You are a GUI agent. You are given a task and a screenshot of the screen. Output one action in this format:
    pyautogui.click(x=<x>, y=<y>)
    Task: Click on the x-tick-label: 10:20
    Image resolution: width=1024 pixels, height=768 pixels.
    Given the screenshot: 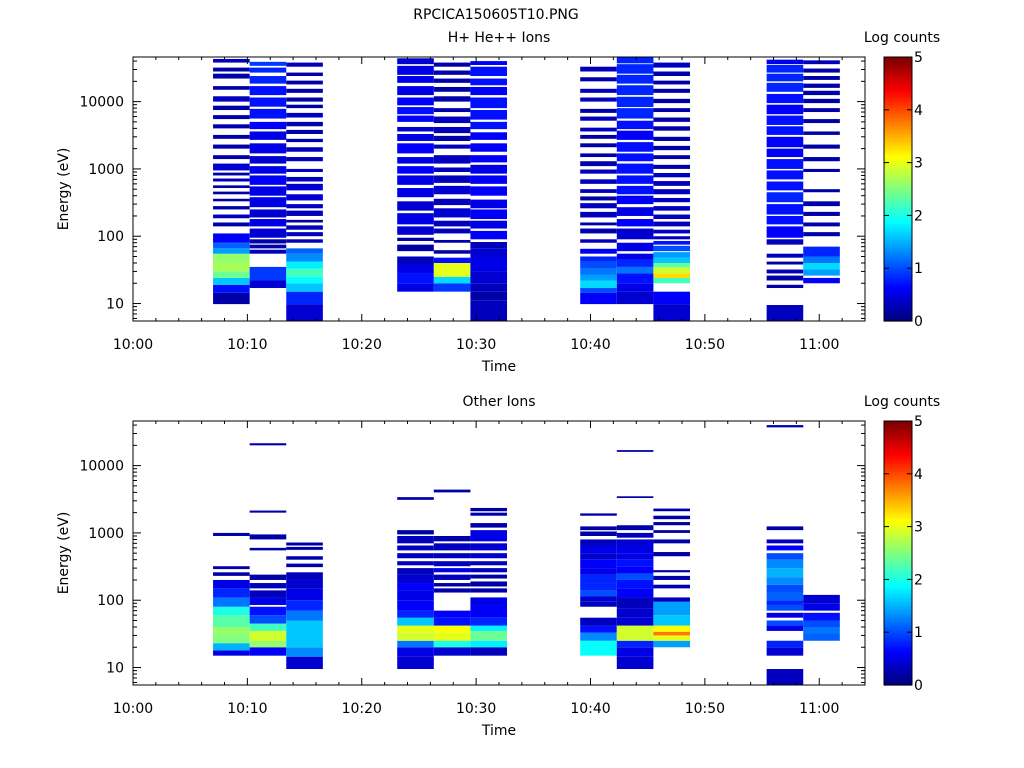 What is the action you would take?
    pyautogui.click(x=362, y=345)
    